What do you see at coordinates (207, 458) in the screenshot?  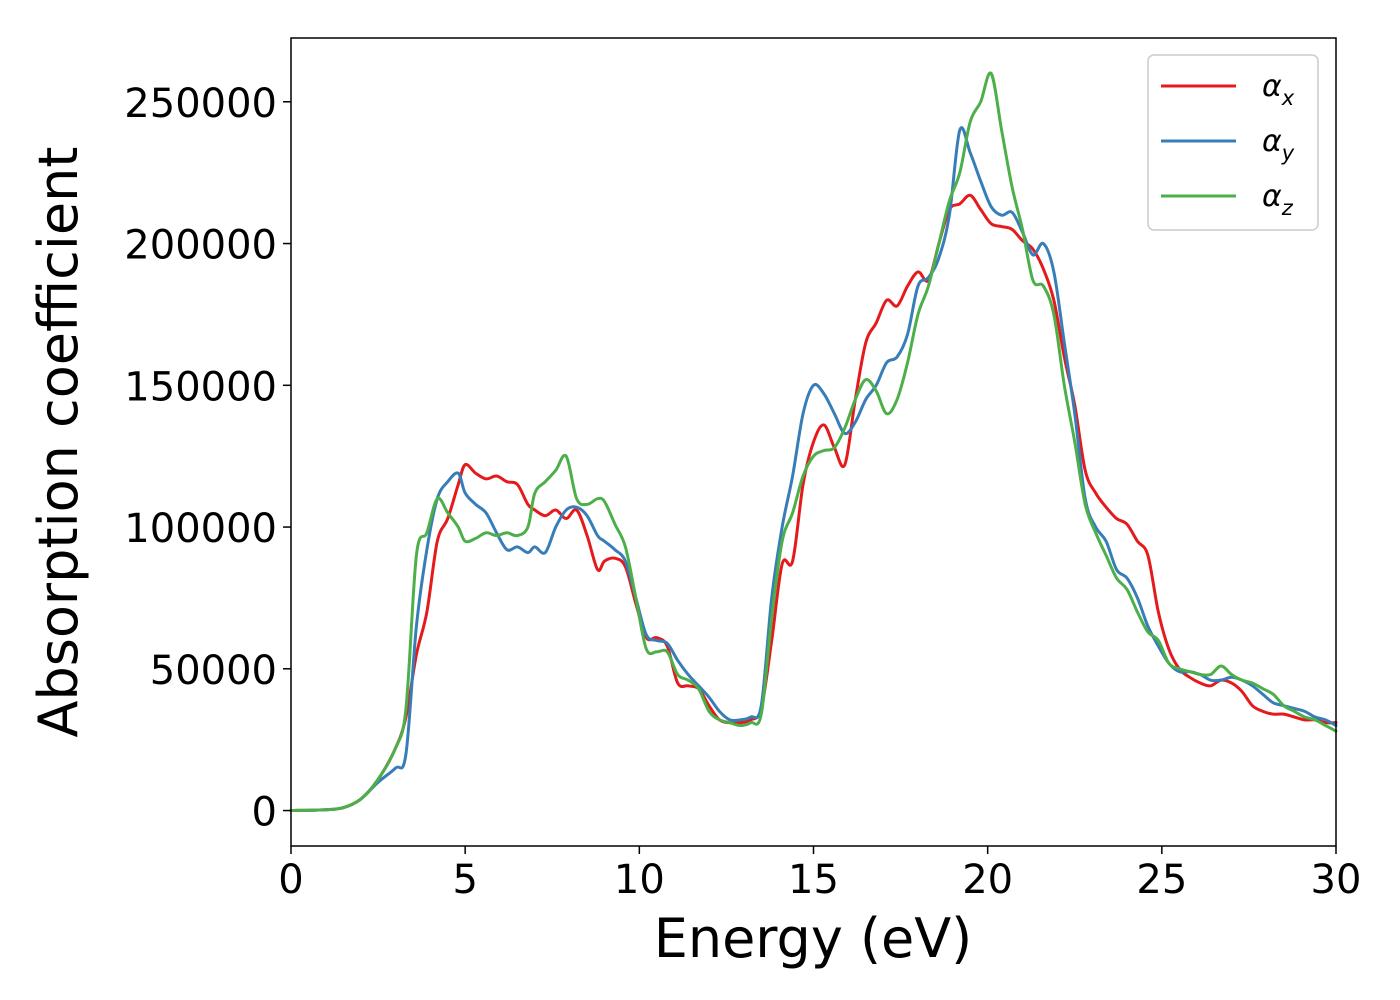 I see `y-axis-ticks: 0 50000 100000 150000 200000 250000` at bounding box center [207, 458].